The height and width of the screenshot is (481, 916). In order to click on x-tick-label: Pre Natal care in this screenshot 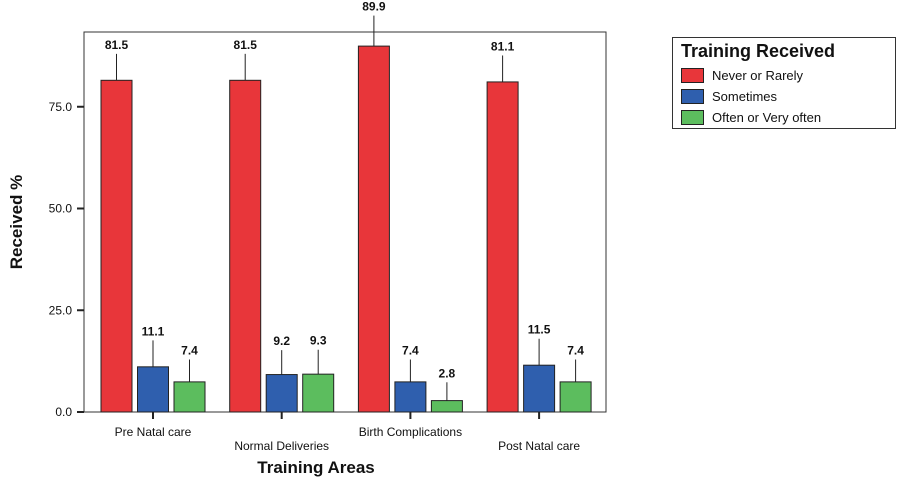, I will do `click(153, 432)`.